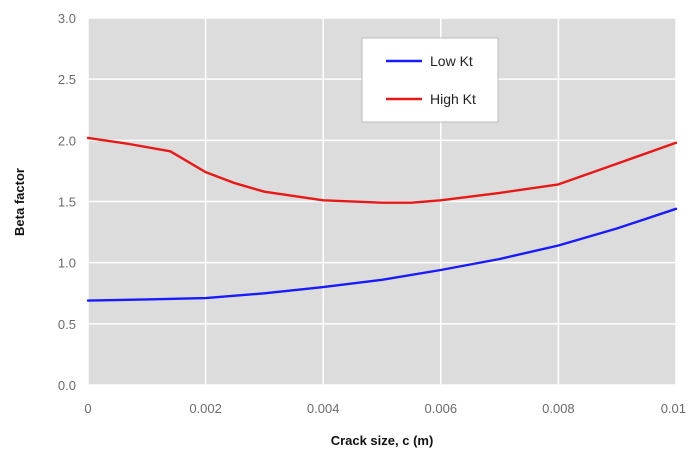 The image size is (690, 454). What do you see at coordinates (67, 385) in the screenshot?
I see `y-tick-label-0: 0.0` at bounding box center [67, 385].